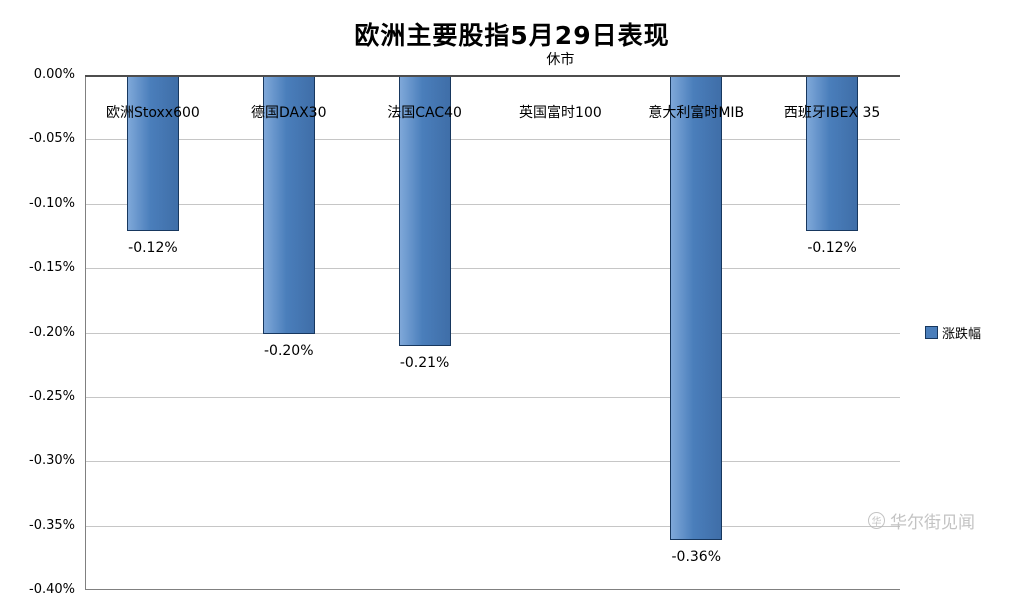 The image size is (1024, 616). I want to click on y-tick-label: 0.00%, so click(54, 74).